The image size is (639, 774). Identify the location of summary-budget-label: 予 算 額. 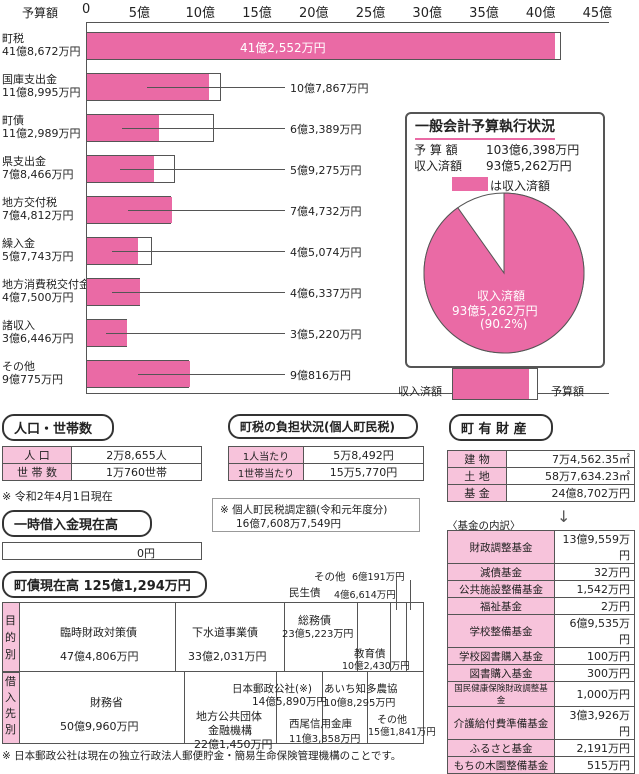
(436, 150).